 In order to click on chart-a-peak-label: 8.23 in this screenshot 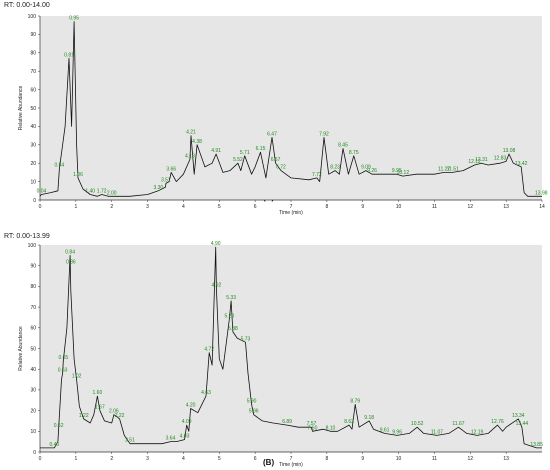, I will do `click(335, 168)`.